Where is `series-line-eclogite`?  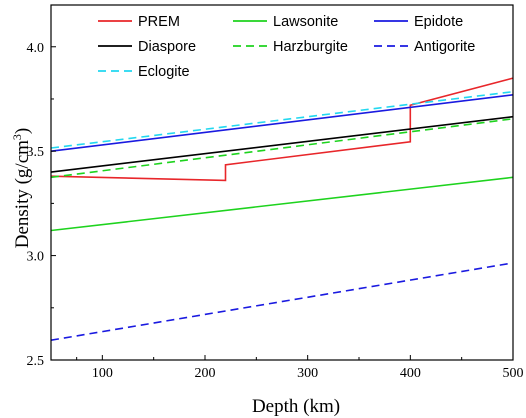
series-line-eclogite is located at coordinates (282, 119).